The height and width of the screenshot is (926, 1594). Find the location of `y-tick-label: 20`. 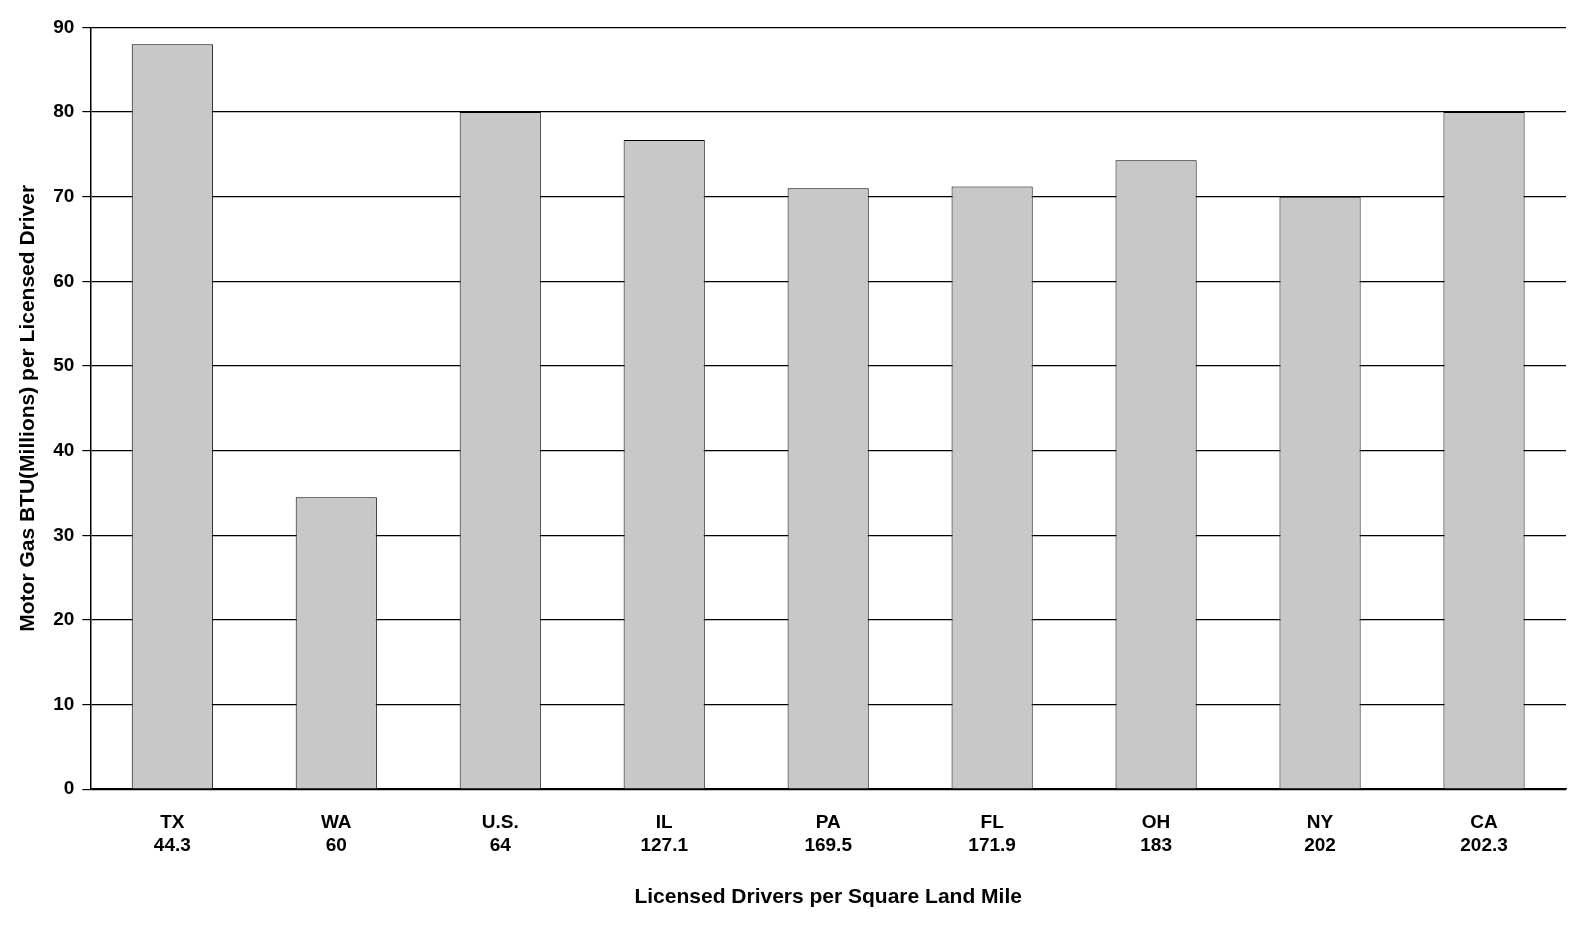

y-tick-label: 20 is located at coordinates (64, 619).